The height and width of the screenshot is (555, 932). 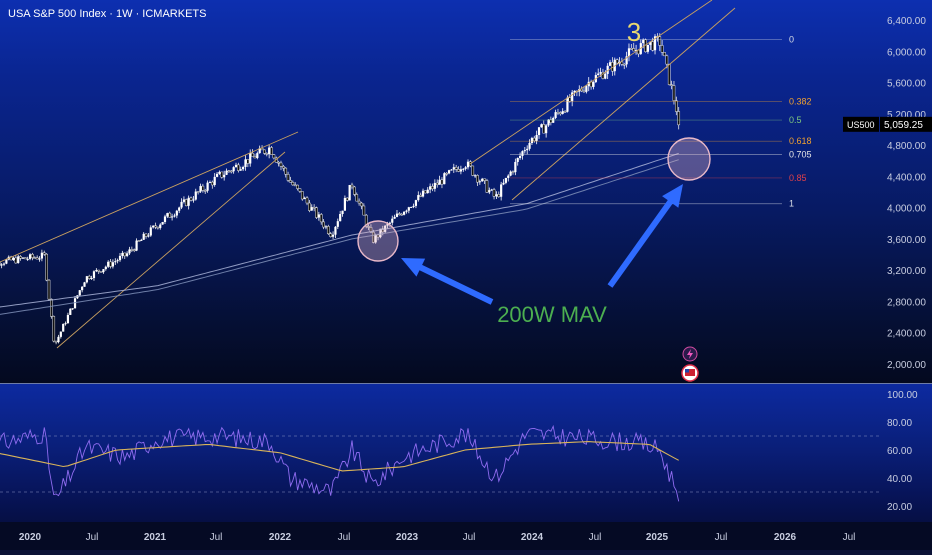 What do you see at coordinates (690, 354) in the screenshot?
I see `lightning-icon` at bounding box center [690, 354].